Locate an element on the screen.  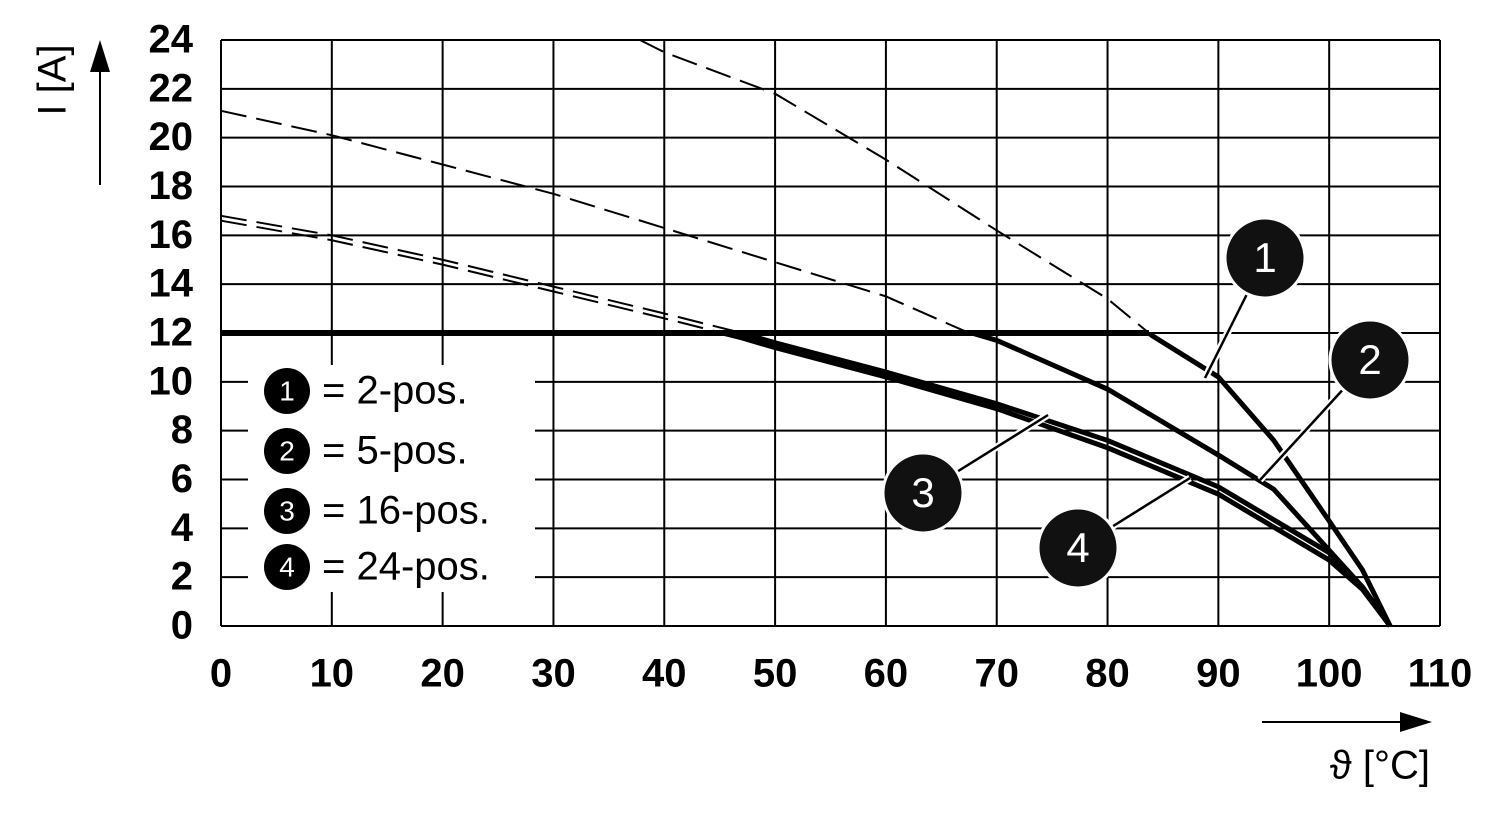
x-tick-label: 20 is located at coordinates (442, 674).